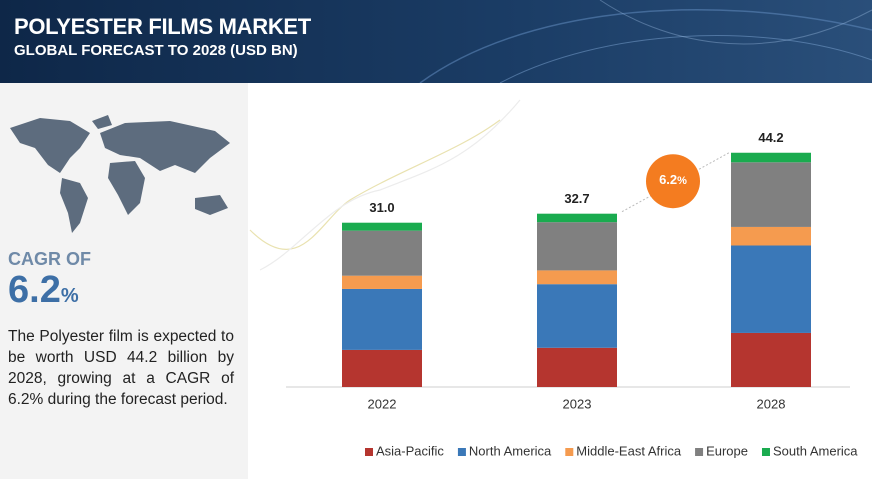 Image resolution: width=872 pixels, height=479 pixels. What do you see at coordinates (156, 50) in the screenshot?
I see `subtitle: GLOBAL FORECAST TO 2028 (USD BN)` at bounding box center [156, 50].